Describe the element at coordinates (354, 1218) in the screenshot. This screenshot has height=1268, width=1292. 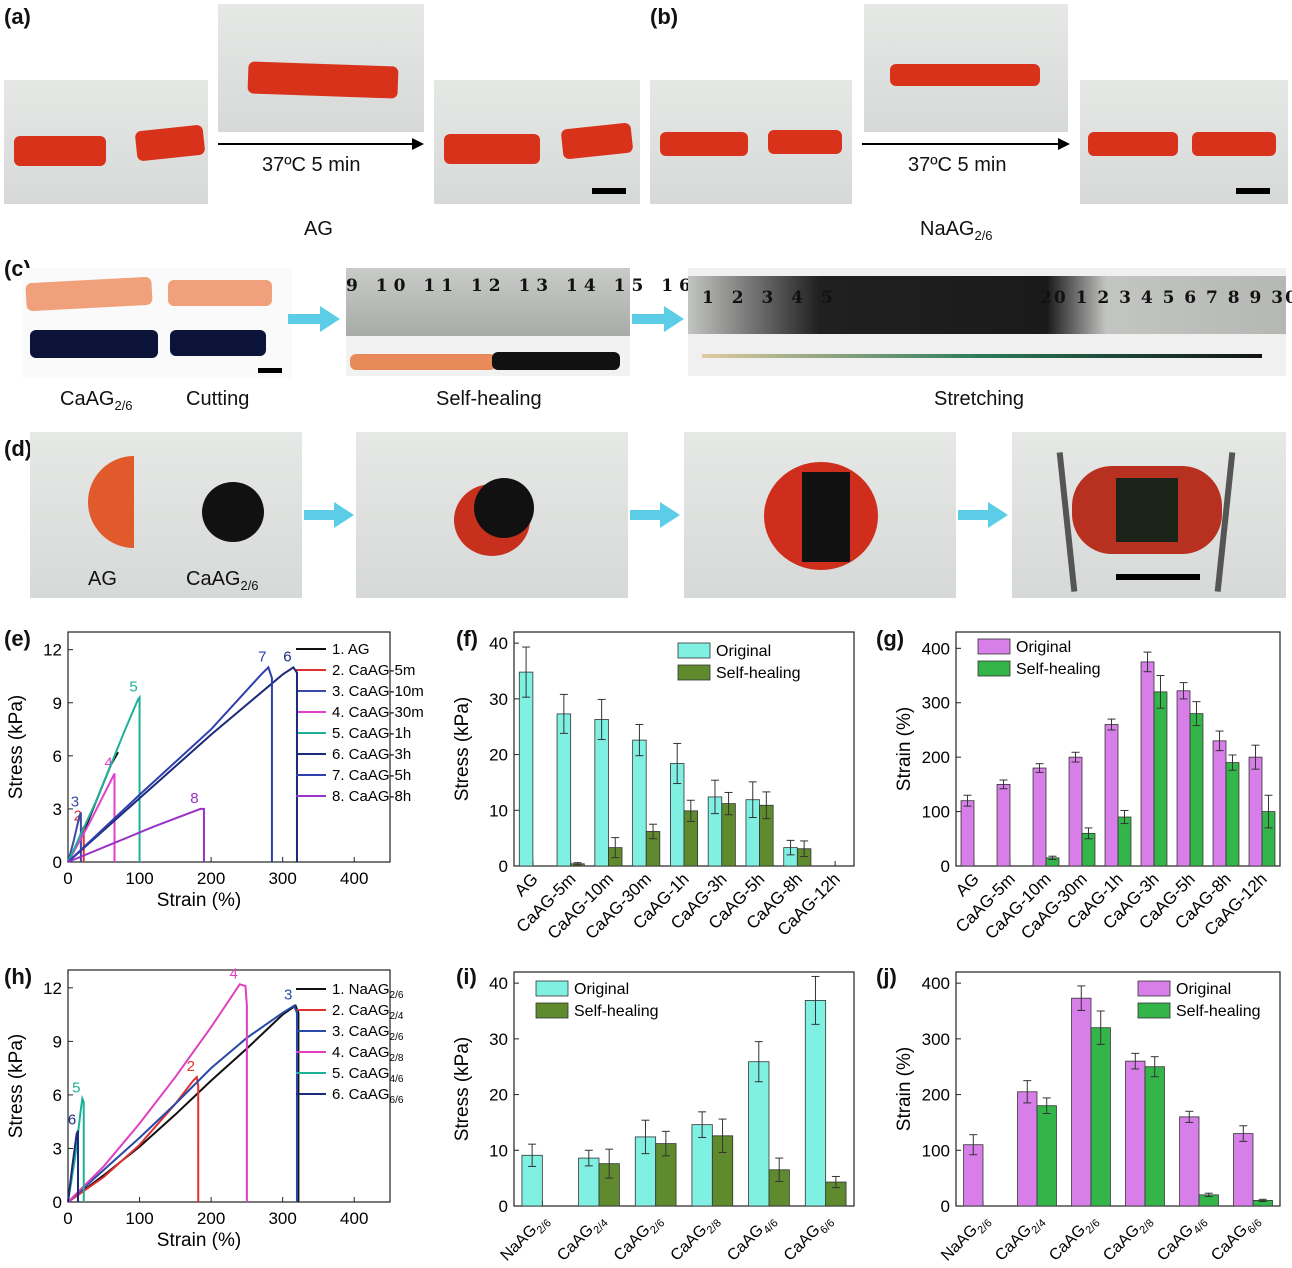
I see `x-tick-label: 400` at that location.